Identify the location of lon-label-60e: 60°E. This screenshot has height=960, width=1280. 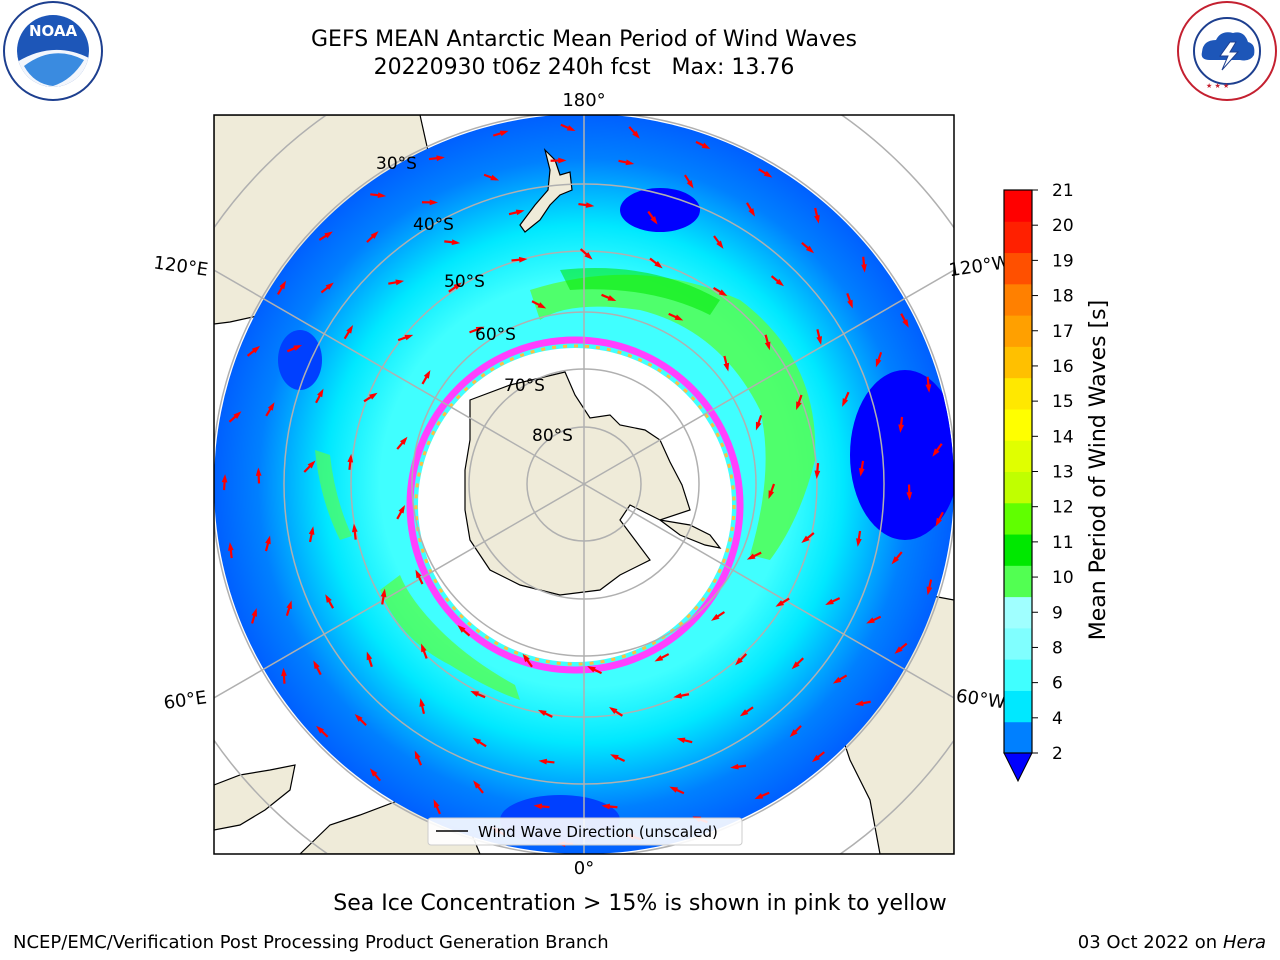
(185, 700).